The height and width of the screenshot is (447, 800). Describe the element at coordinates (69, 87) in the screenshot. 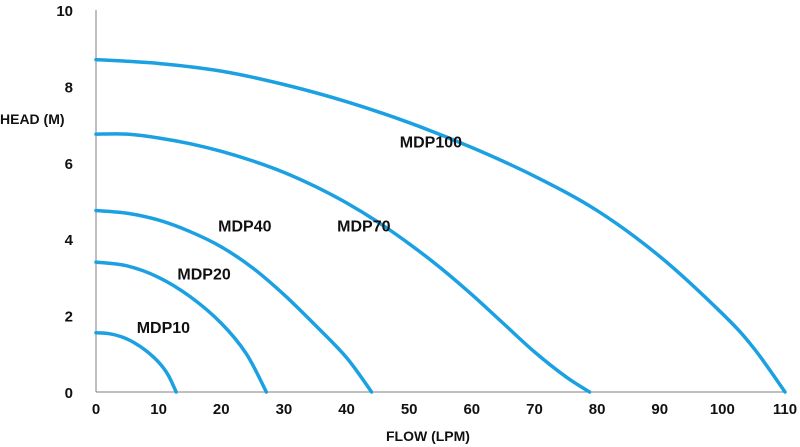

I see `y-tick-label: 8` at that location.